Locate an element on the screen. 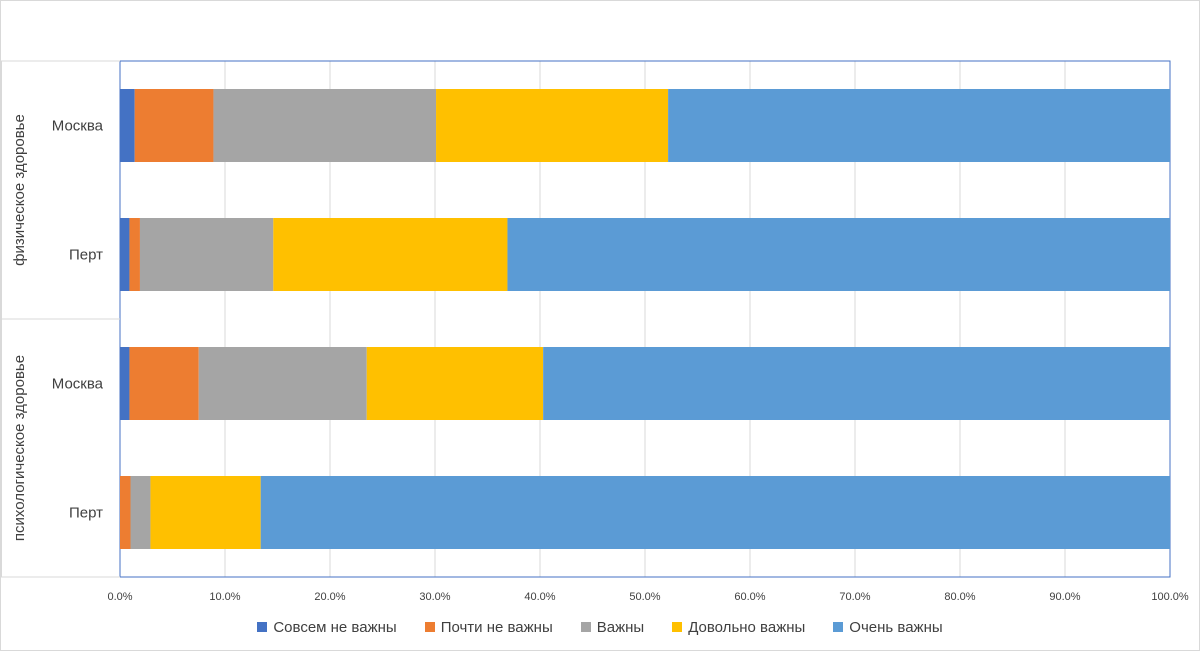  x-tick-label: 40.0% is located at coordinates (539, 597).